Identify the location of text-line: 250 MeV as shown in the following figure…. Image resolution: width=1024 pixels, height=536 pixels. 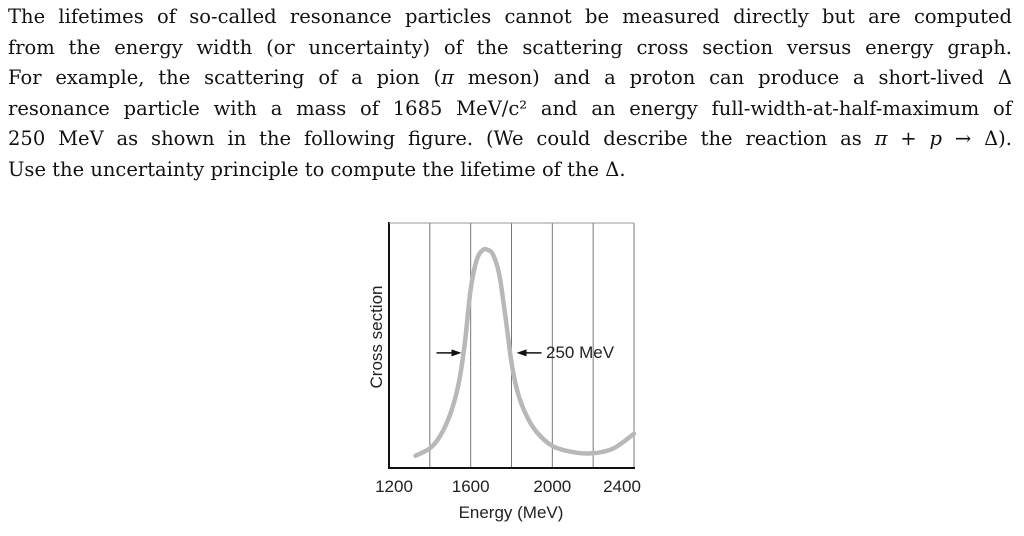
(510, 139).